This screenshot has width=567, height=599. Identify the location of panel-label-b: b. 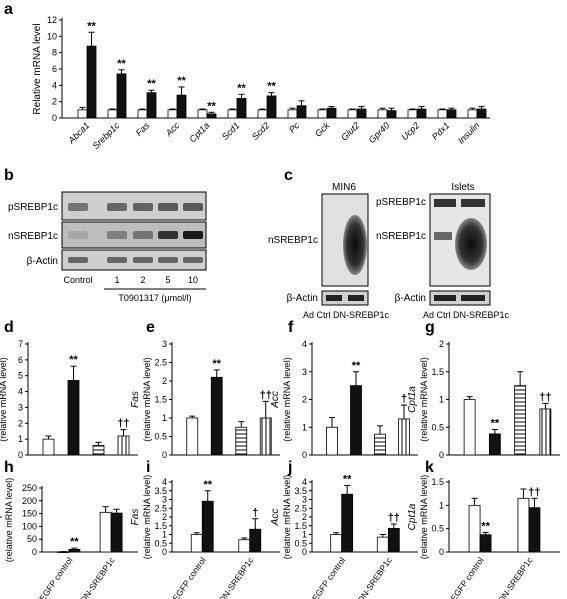
(9, 175).